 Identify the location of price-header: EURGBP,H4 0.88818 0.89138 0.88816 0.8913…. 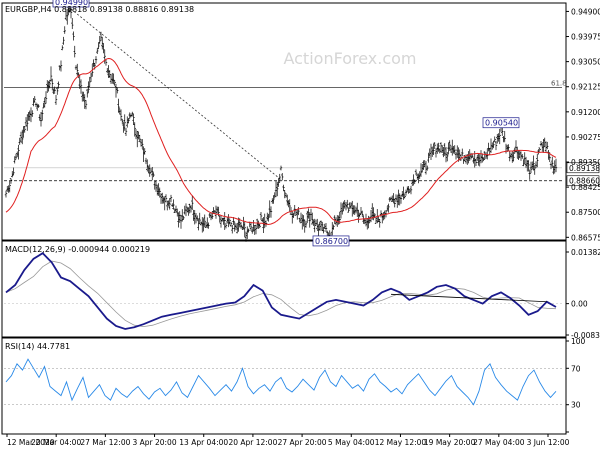
(99, 9).